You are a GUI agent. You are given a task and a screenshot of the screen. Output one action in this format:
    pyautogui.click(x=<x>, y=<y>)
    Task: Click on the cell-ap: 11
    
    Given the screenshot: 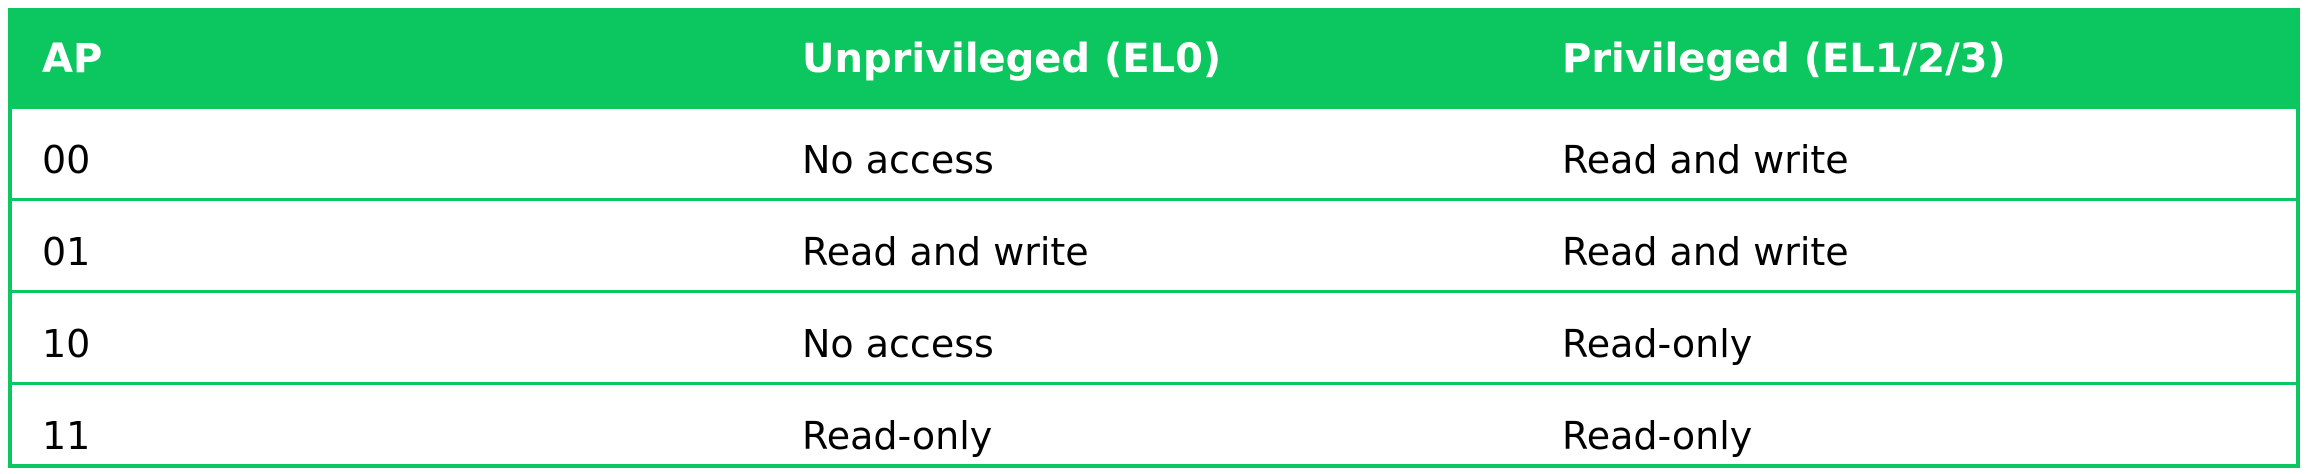 What is the action you would take?
    pyautogui.click(x=66, y=435)
    